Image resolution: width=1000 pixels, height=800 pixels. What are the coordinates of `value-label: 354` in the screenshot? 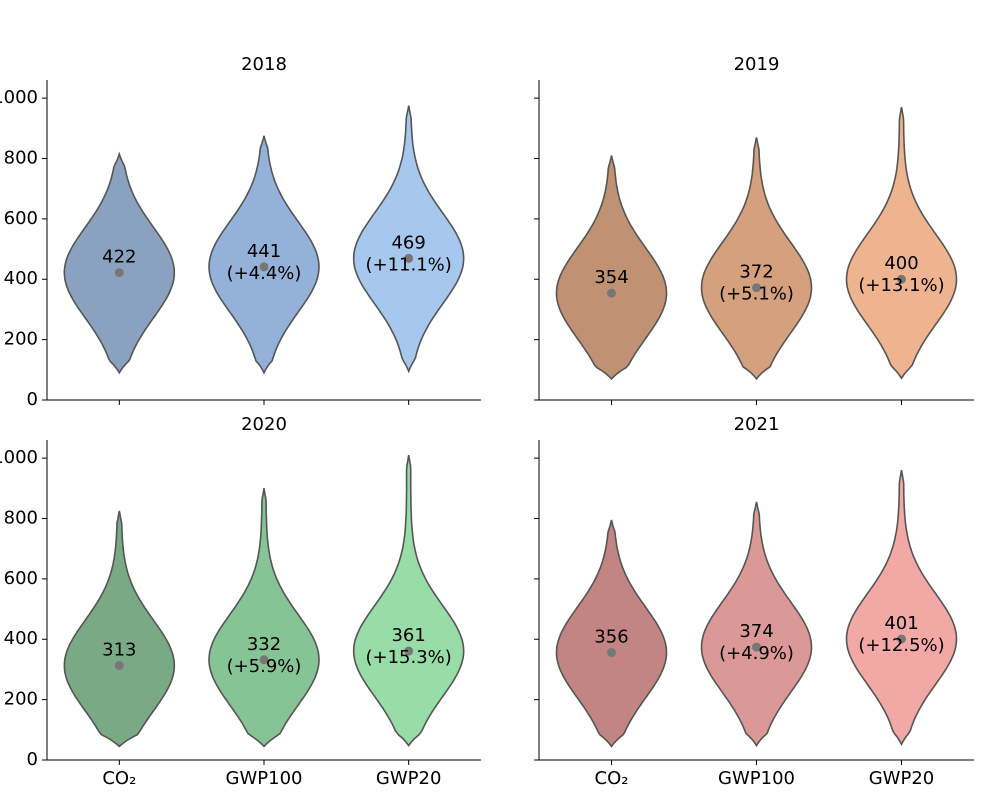 It's located at (611, 277).